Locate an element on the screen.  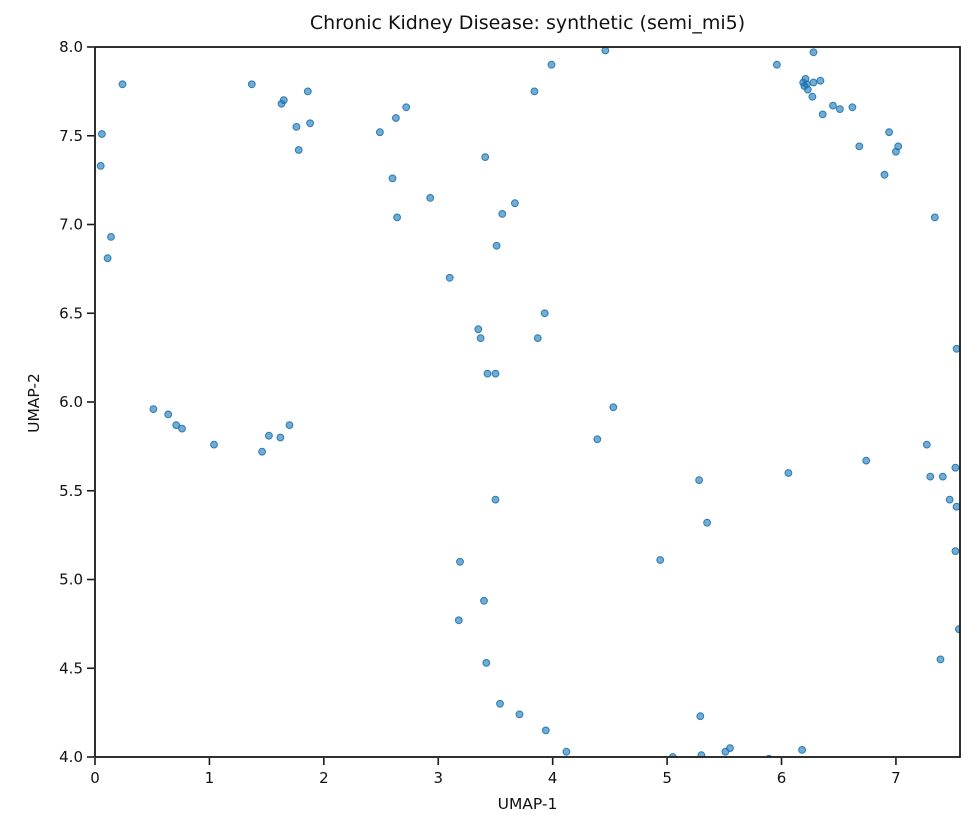
svg-text: 4.0 is located at coordinates (71, 757).